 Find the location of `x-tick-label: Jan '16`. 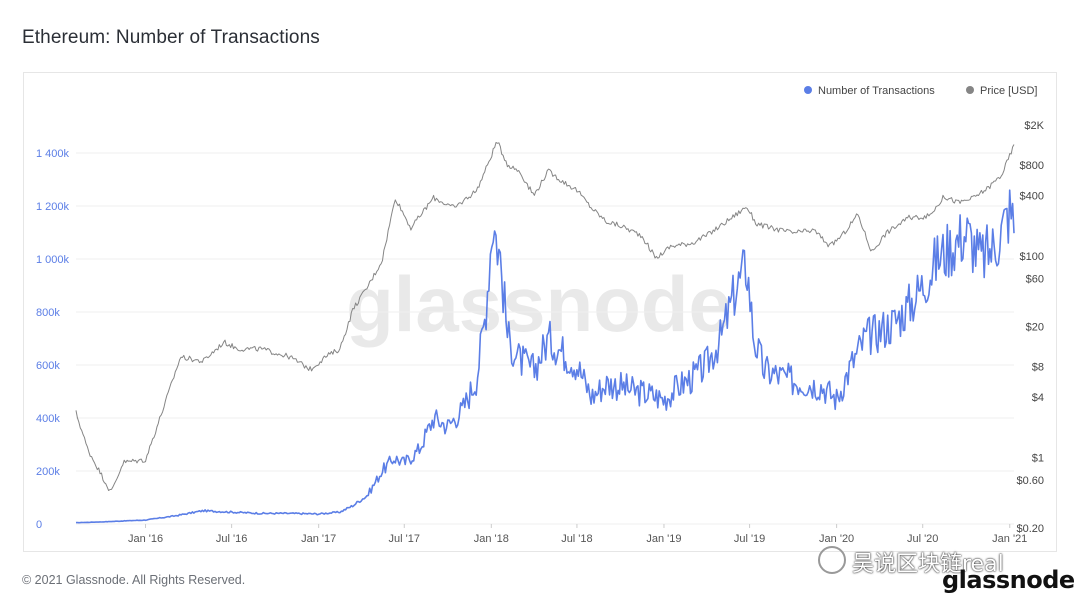

x-tick-label: Jan '16 is located at coordinates (145, 539).